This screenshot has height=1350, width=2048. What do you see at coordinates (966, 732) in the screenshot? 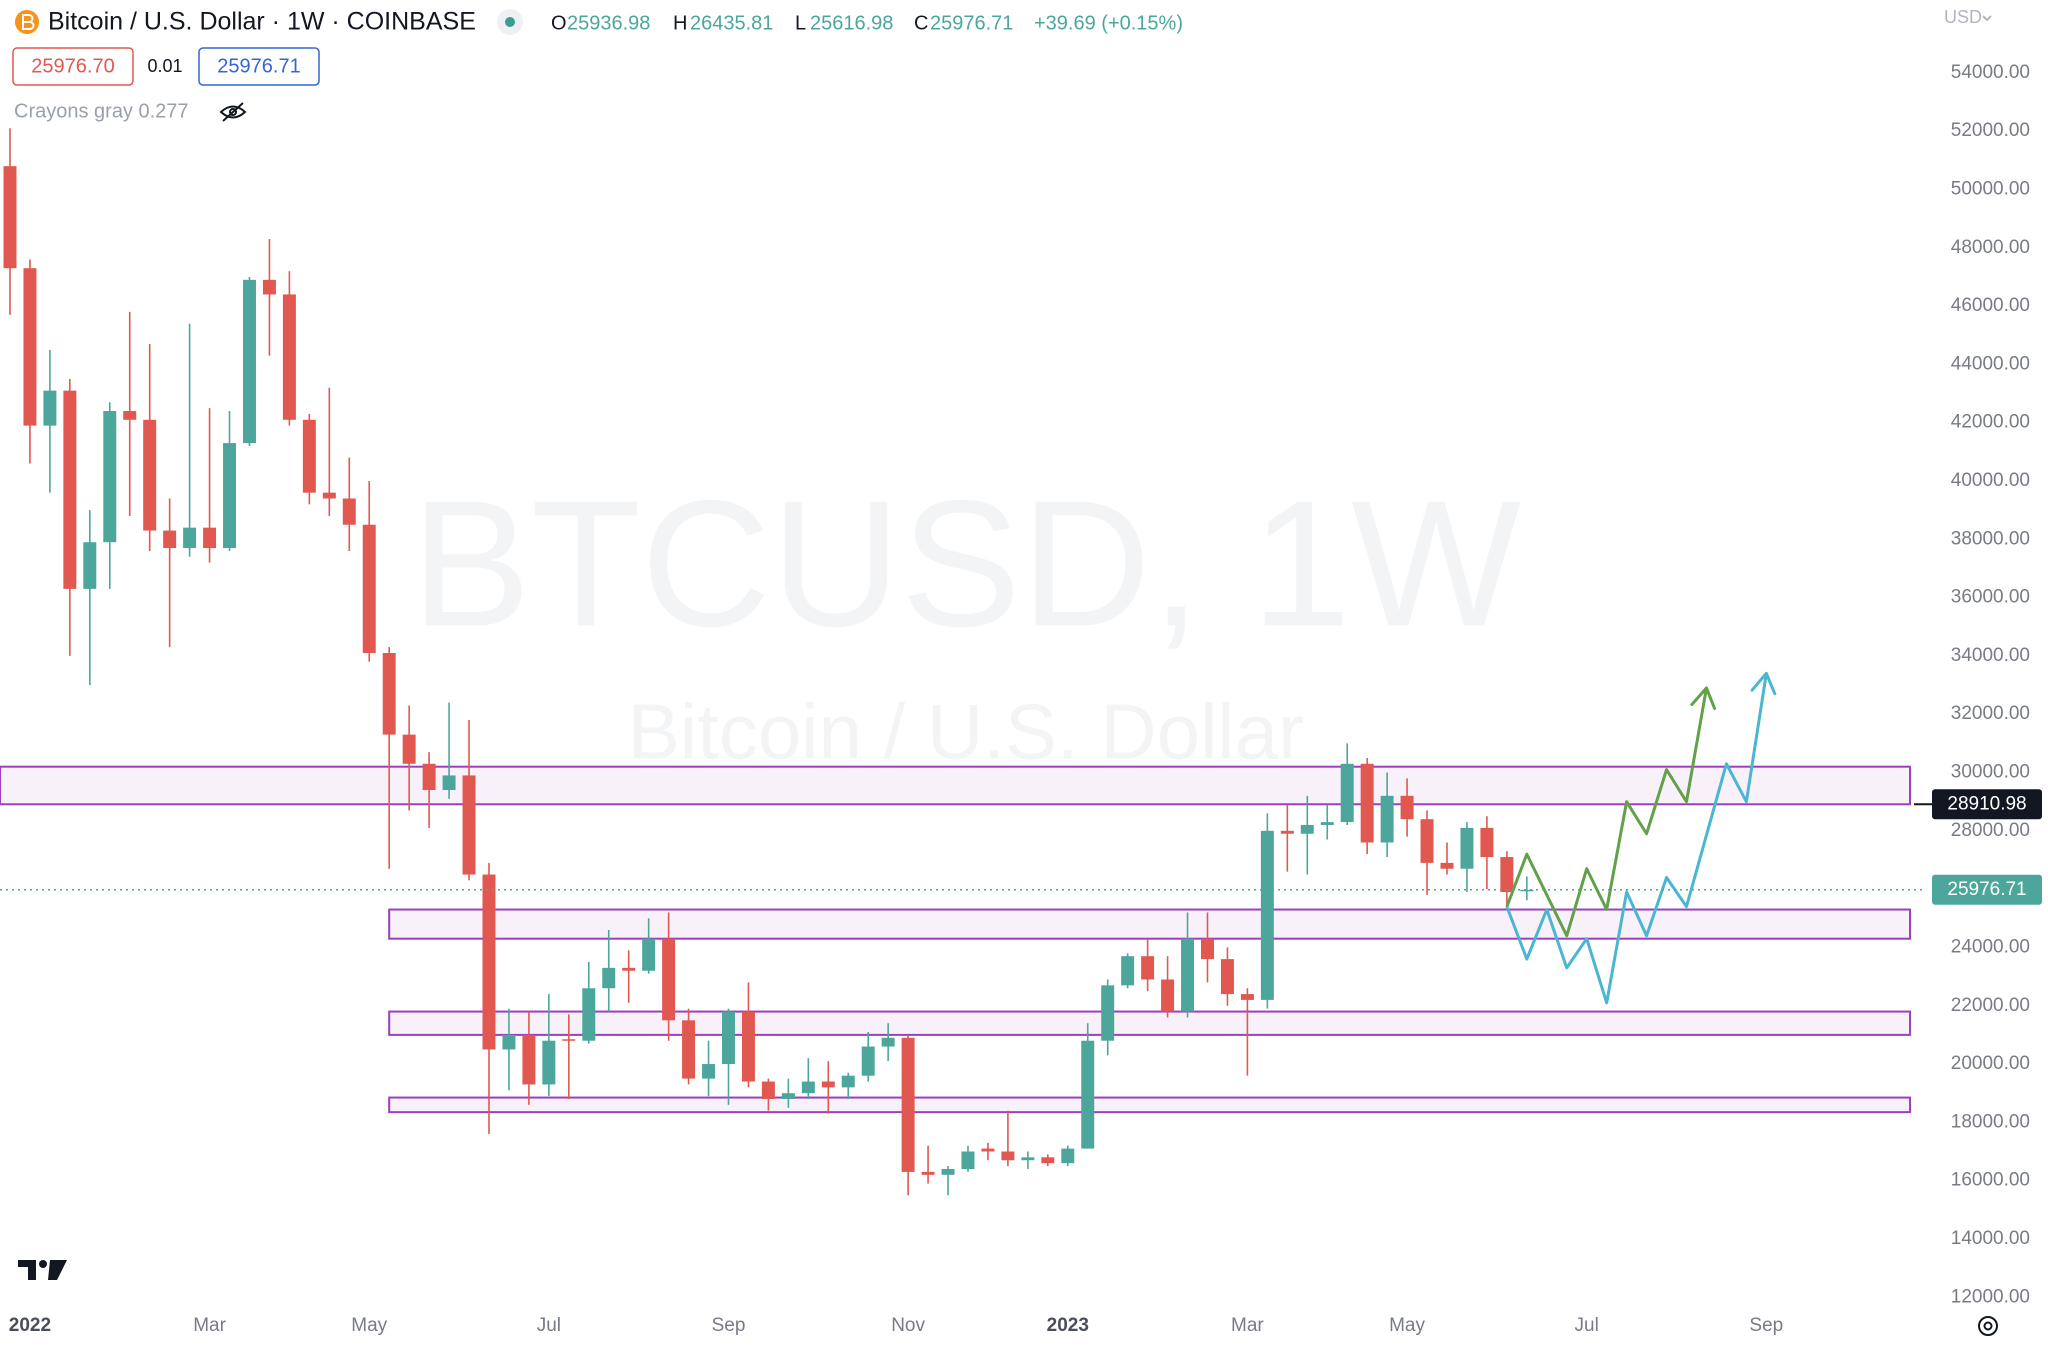
I see `watermark-subtitle: Bitcoin / U.S. Dollar` at bounding box center [966, 732].